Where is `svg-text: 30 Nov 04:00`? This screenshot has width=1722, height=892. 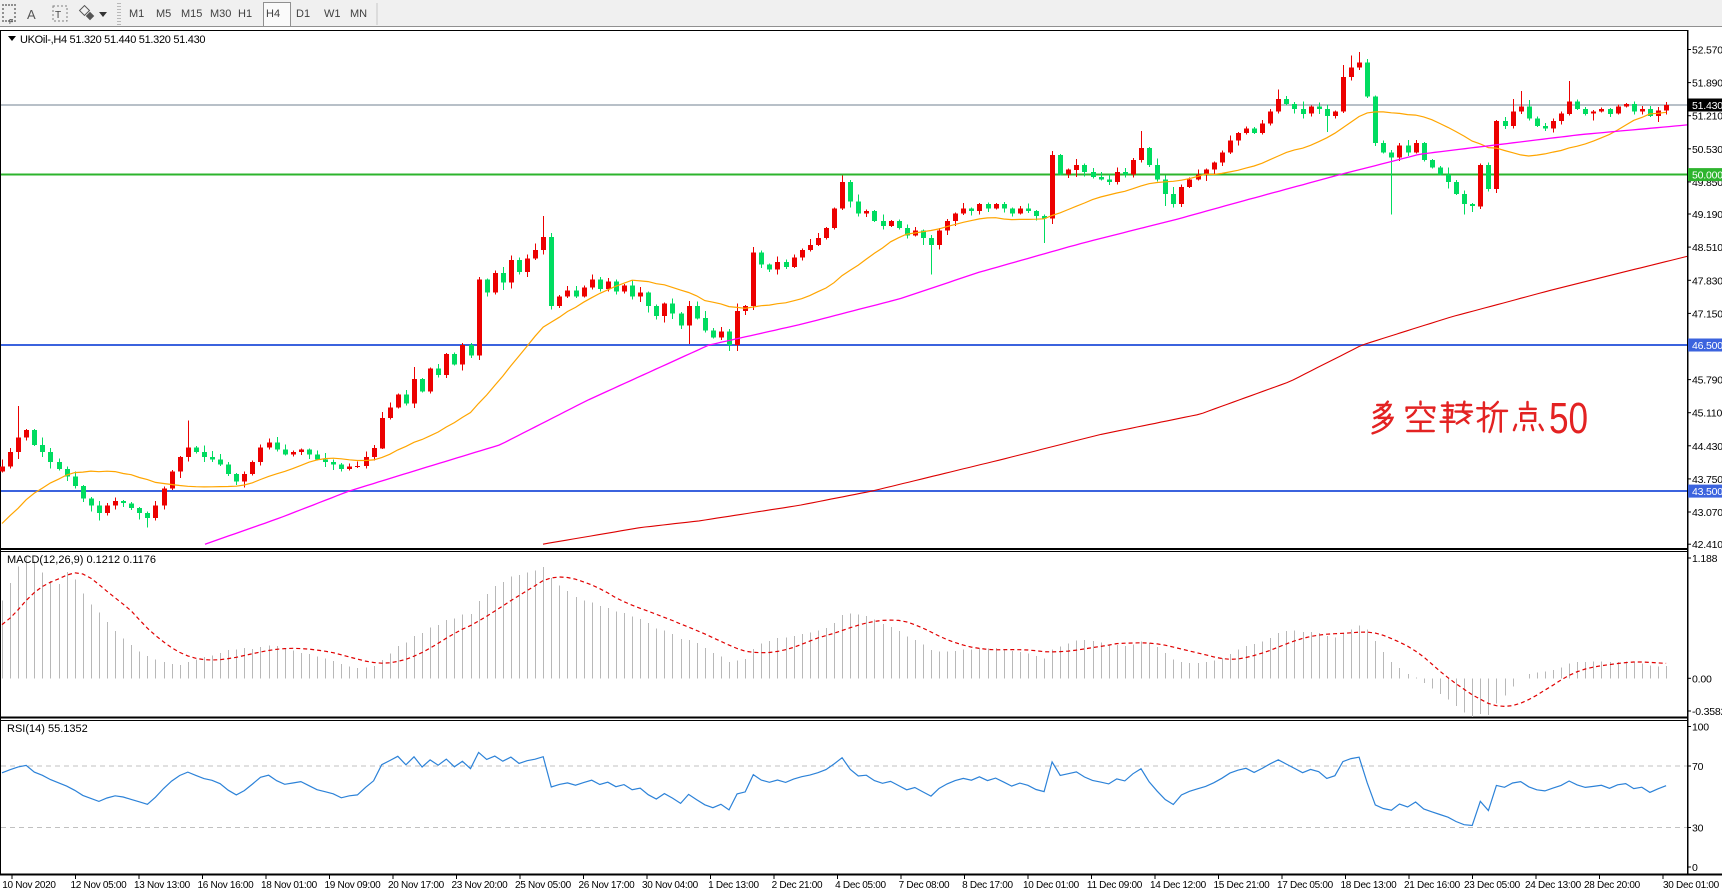
svg-text: 30 Nov 04:00 is located at coordinates (670, 885).